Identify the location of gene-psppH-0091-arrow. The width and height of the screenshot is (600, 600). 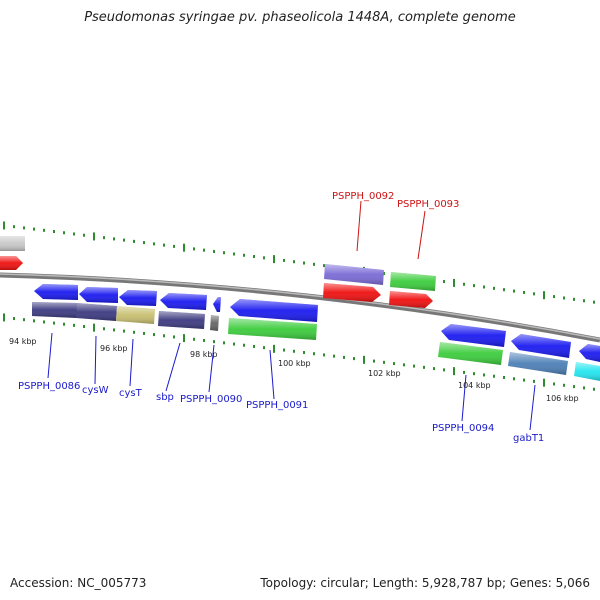
(274, 310).